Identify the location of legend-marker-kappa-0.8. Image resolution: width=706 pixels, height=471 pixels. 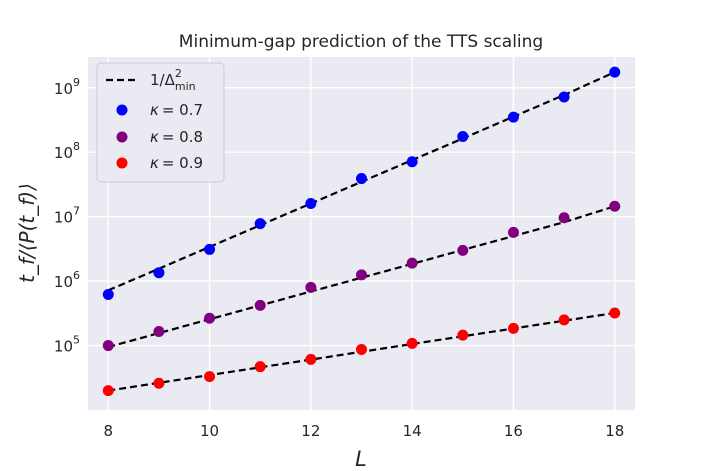
(122, 137).